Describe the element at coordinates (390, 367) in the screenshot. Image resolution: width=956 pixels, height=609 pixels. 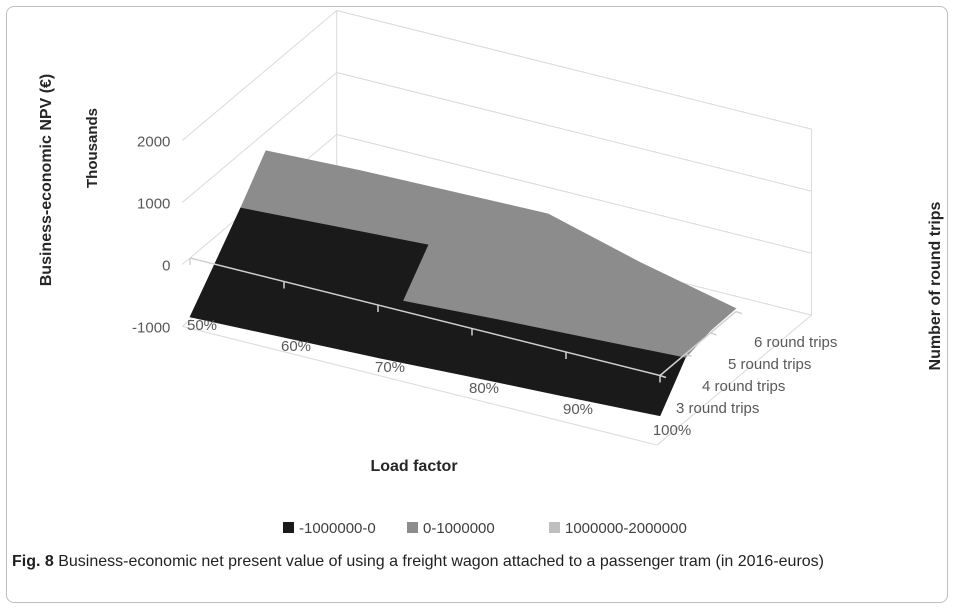
I see `x-tick-label-2: 70%` at that location.